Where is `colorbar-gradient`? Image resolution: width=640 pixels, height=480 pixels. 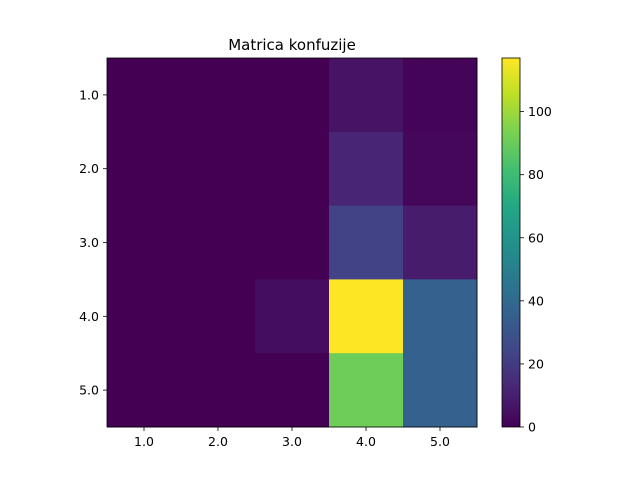 colorbar-gradient is located at coordinates (511, 242).